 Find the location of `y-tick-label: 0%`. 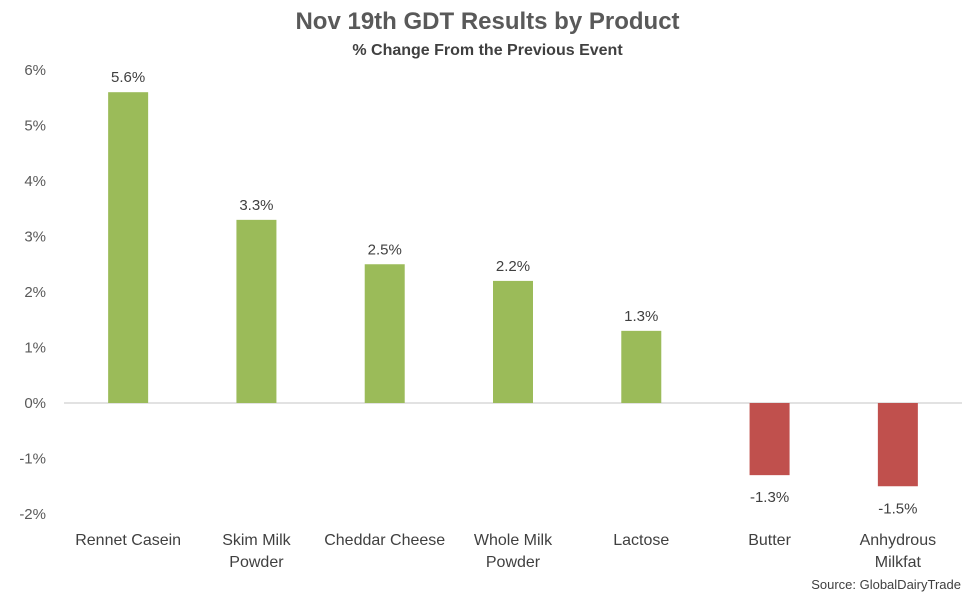

y-tick-label: 0% is located at coordinates (35, 403).